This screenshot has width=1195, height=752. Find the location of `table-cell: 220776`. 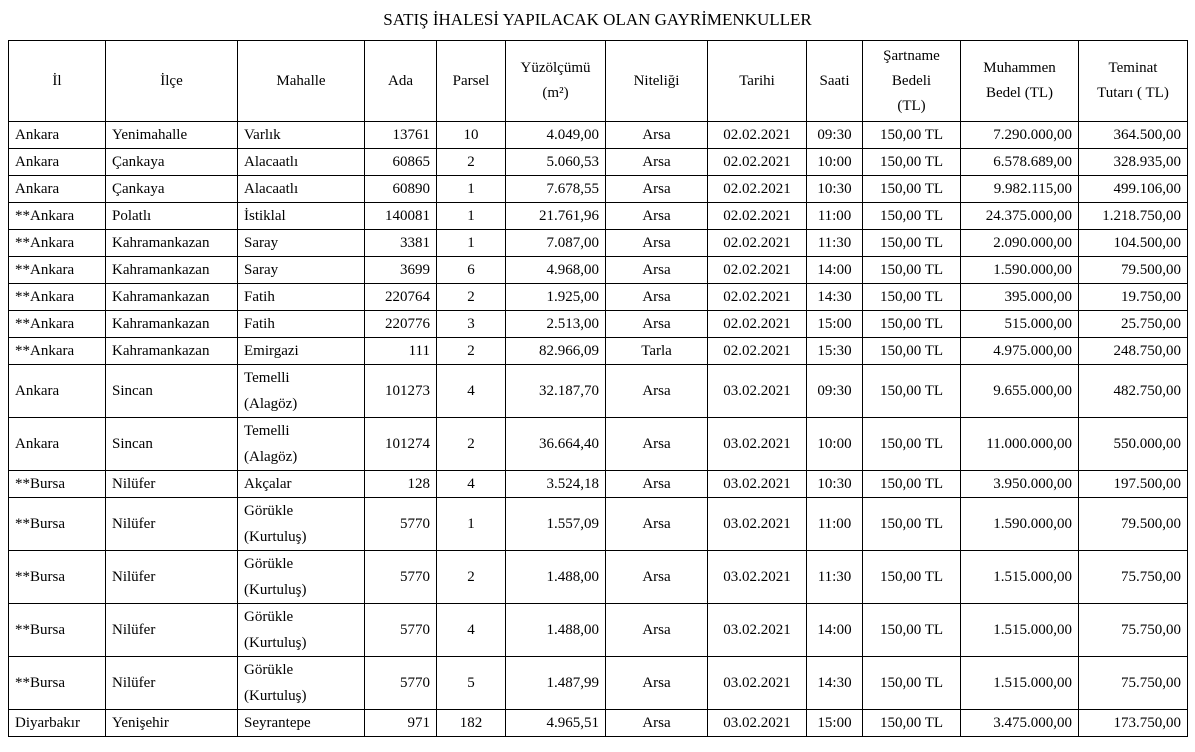

table-cell: 220776 is located at coordinates (400, 324).